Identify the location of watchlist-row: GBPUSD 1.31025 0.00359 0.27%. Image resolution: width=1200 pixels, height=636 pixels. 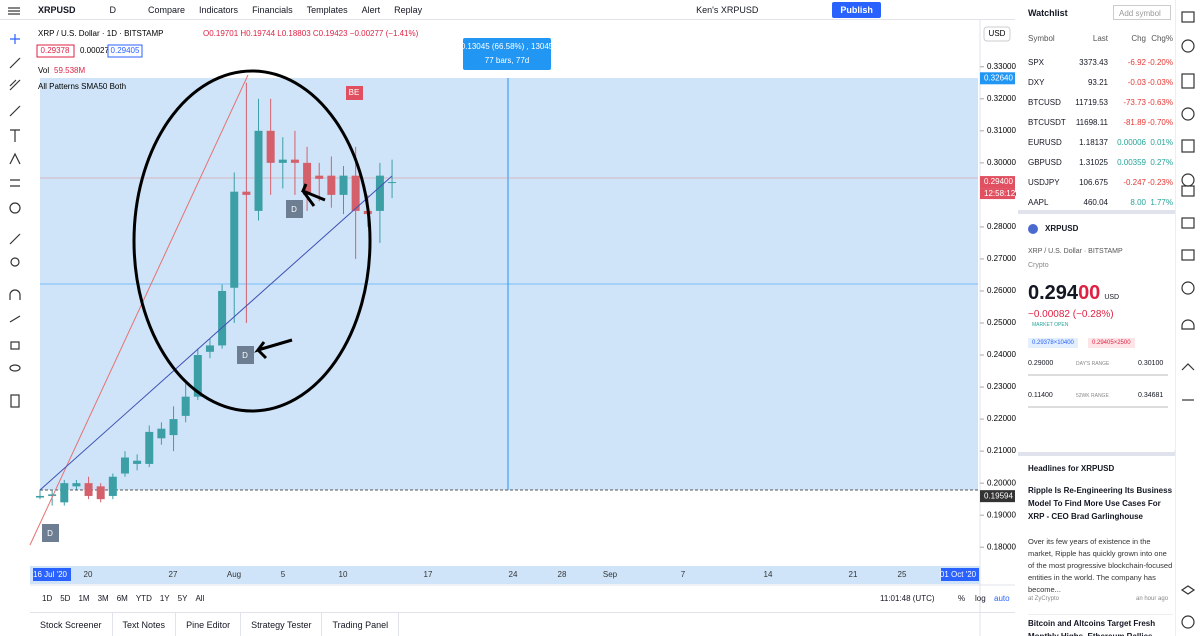
(1096, 162).